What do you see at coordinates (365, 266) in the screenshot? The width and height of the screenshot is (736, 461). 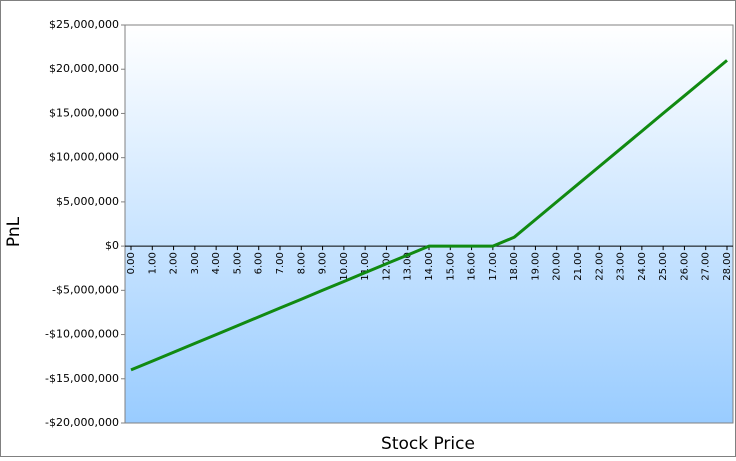 I see `x-tick-label: 11.00` at bounding box center [365, 266].